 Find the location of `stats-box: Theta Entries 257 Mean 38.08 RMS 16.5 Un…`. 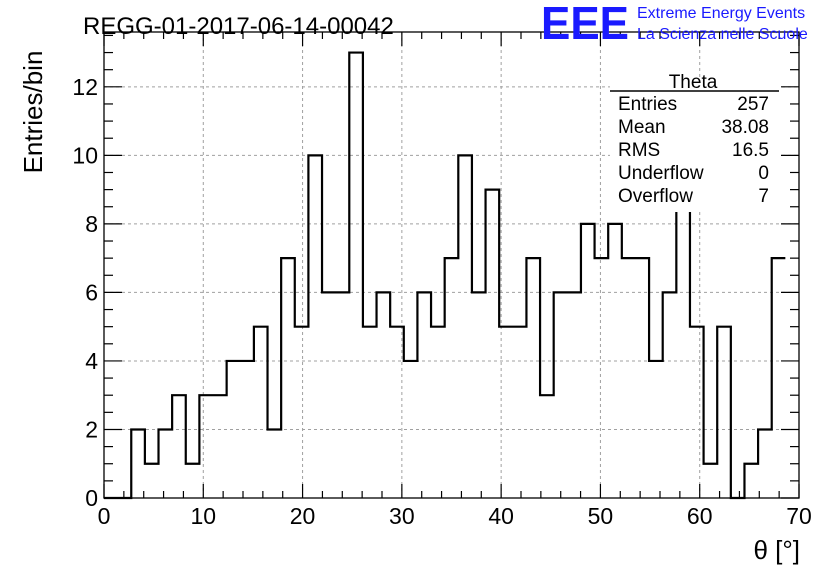

stats-box: Theta Entries 257 Mean 38.08 RMS 16.5 Un… is located at coordinates (694, 142).